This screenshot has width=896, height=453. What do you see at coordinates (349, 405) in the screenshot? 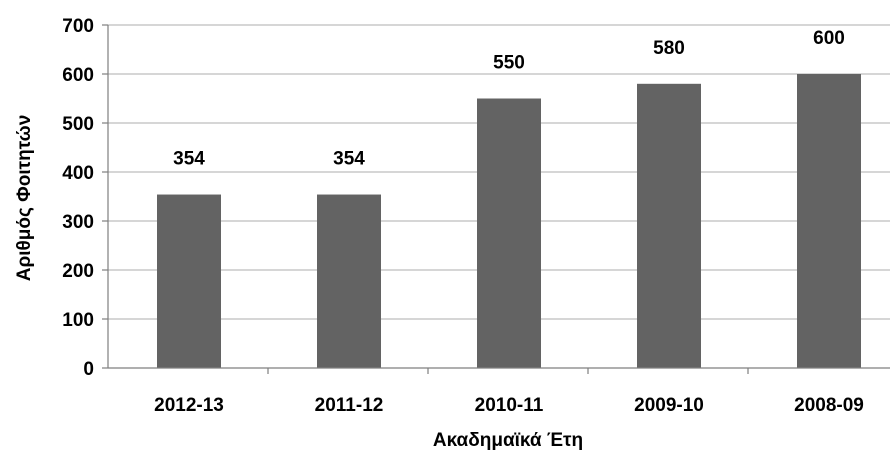
I see `x-tick-label: 2011-12` at bounding box center [349, 405].